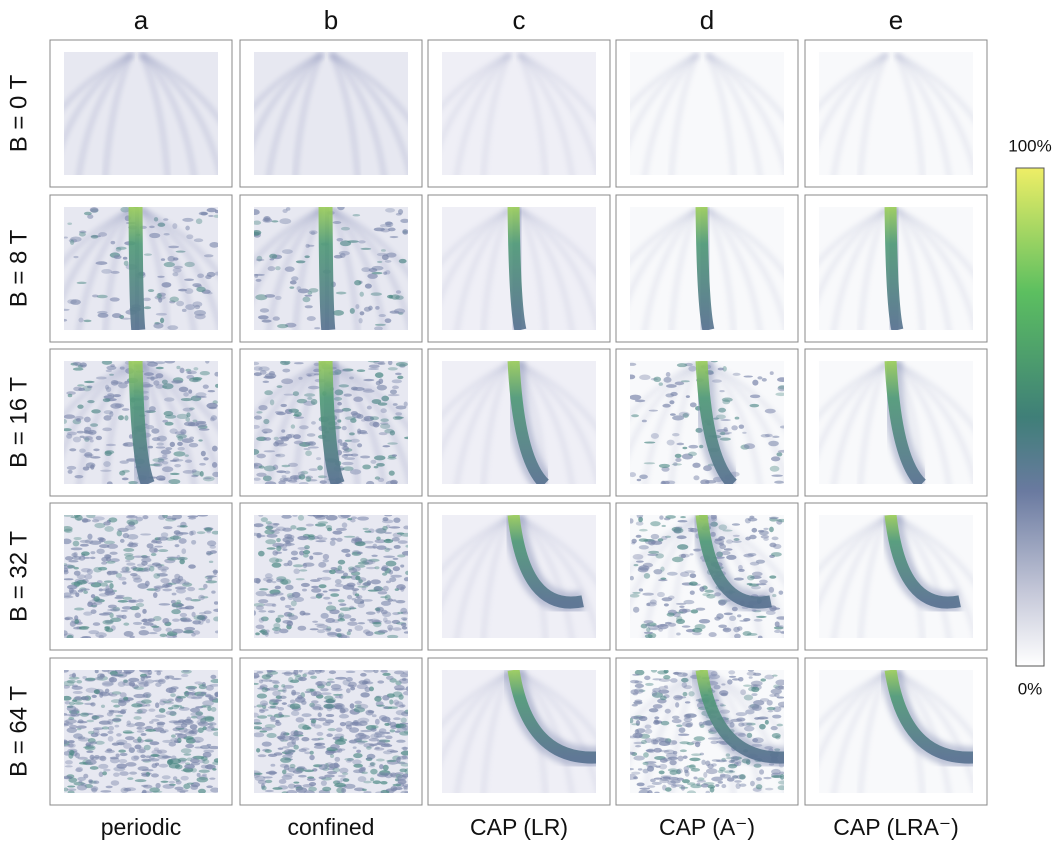 This screenshot has width=1060, height=846. What do you see at coordinates (1029, 145) in the screenshot?
I see `colorbar-max-label: 100%` at bounding box center [1029, 145].